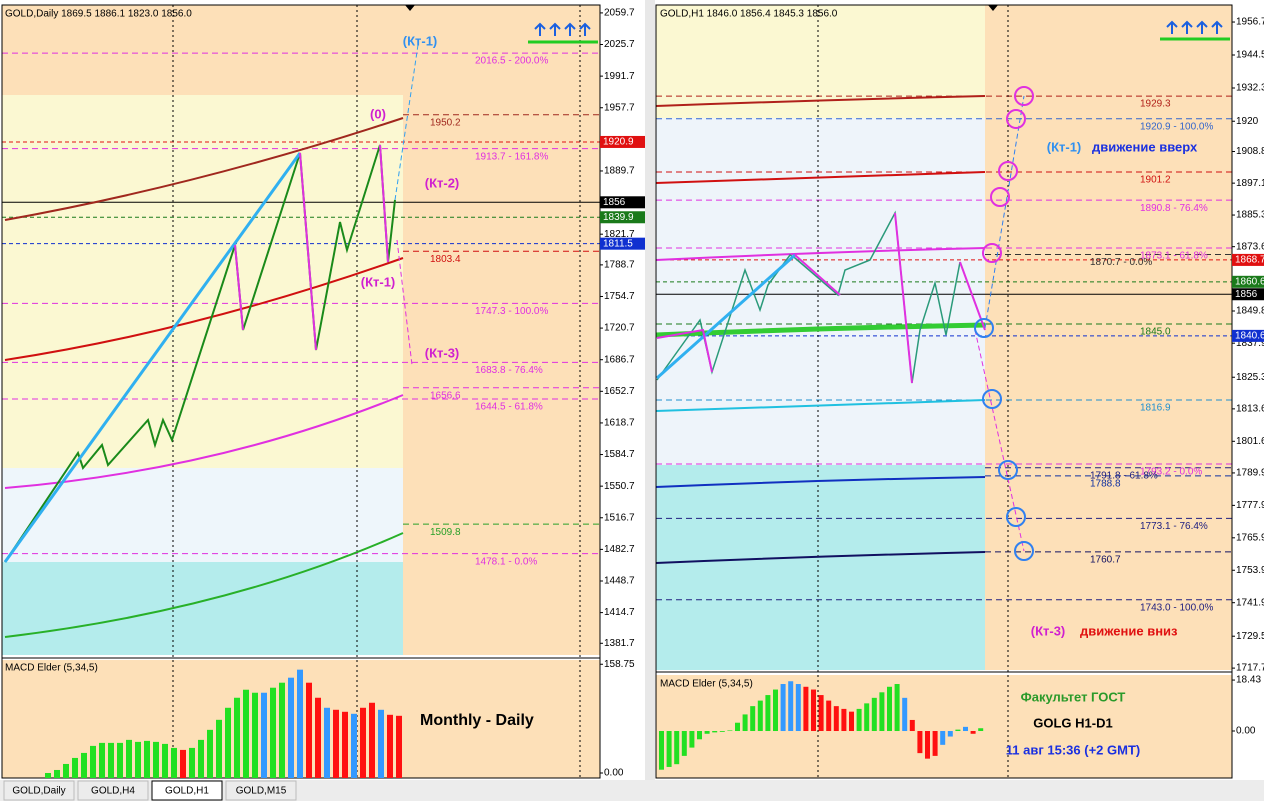 This screenshot has width=1264, height=801. What do you see at coordinates (944, 726) in the screenshot?
I see `macd-bg` at bounding box center [944, 726].